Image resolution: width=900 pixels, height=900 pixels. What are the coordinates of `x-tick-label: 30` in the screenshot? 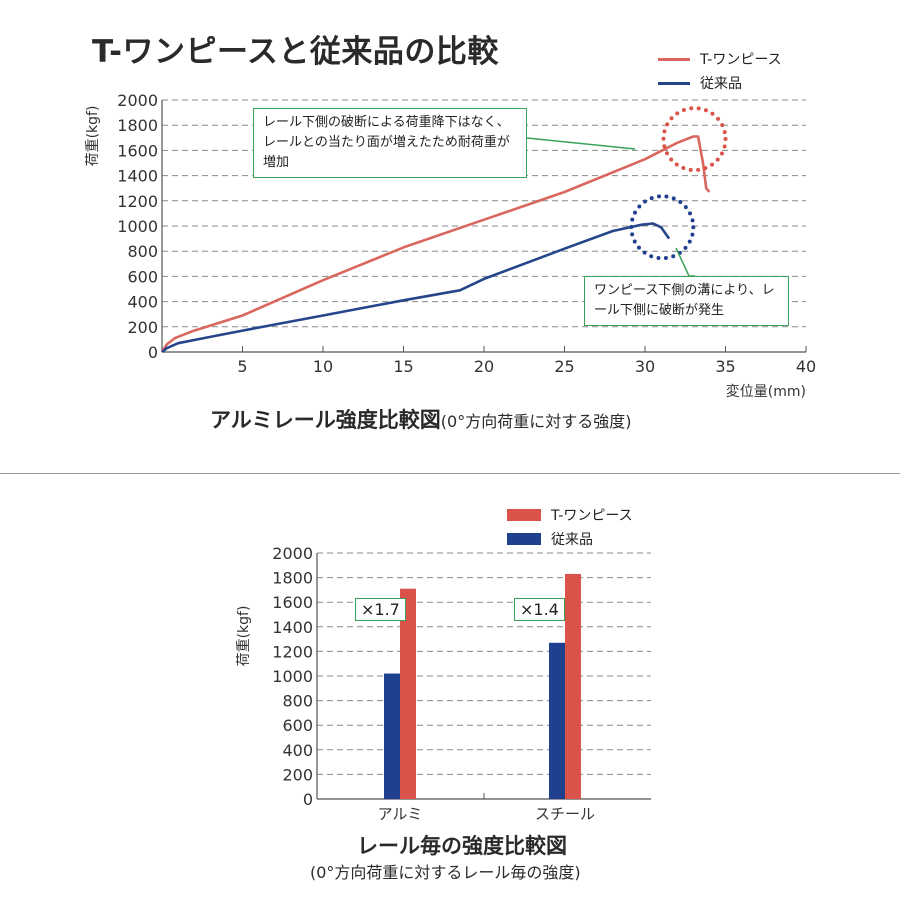 It's located at (645, 366).